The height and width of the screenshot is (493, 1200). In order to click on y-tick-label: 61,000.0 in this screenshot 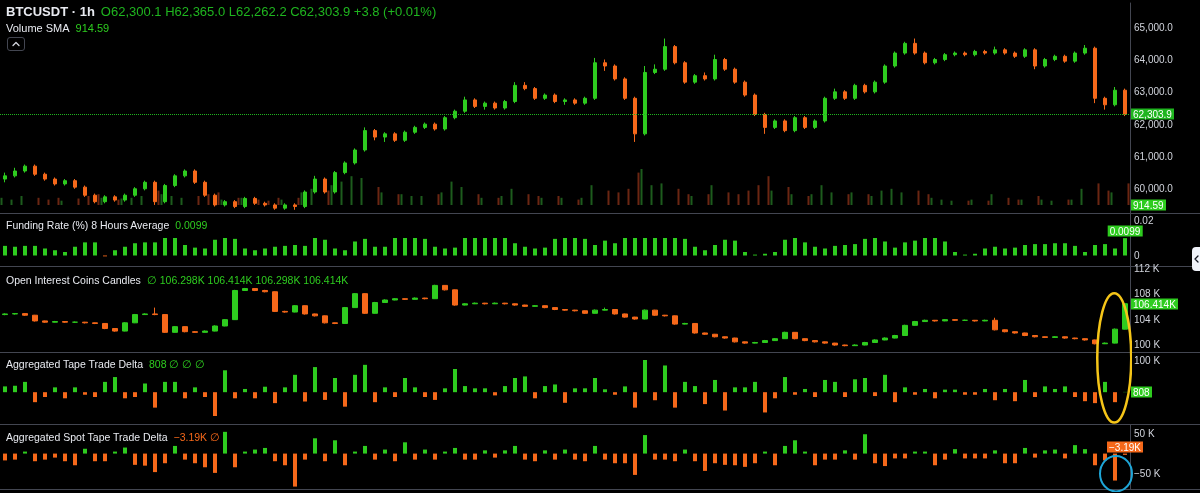, I will do `click(1154, 156)`.